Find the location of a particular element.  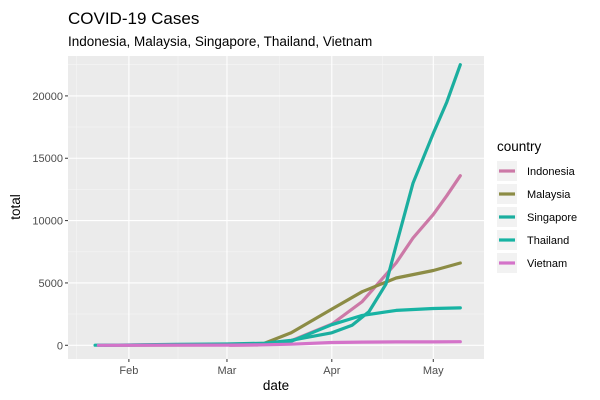

legend-label-indonesia: Indonesia is located at coordinates (551, 172).